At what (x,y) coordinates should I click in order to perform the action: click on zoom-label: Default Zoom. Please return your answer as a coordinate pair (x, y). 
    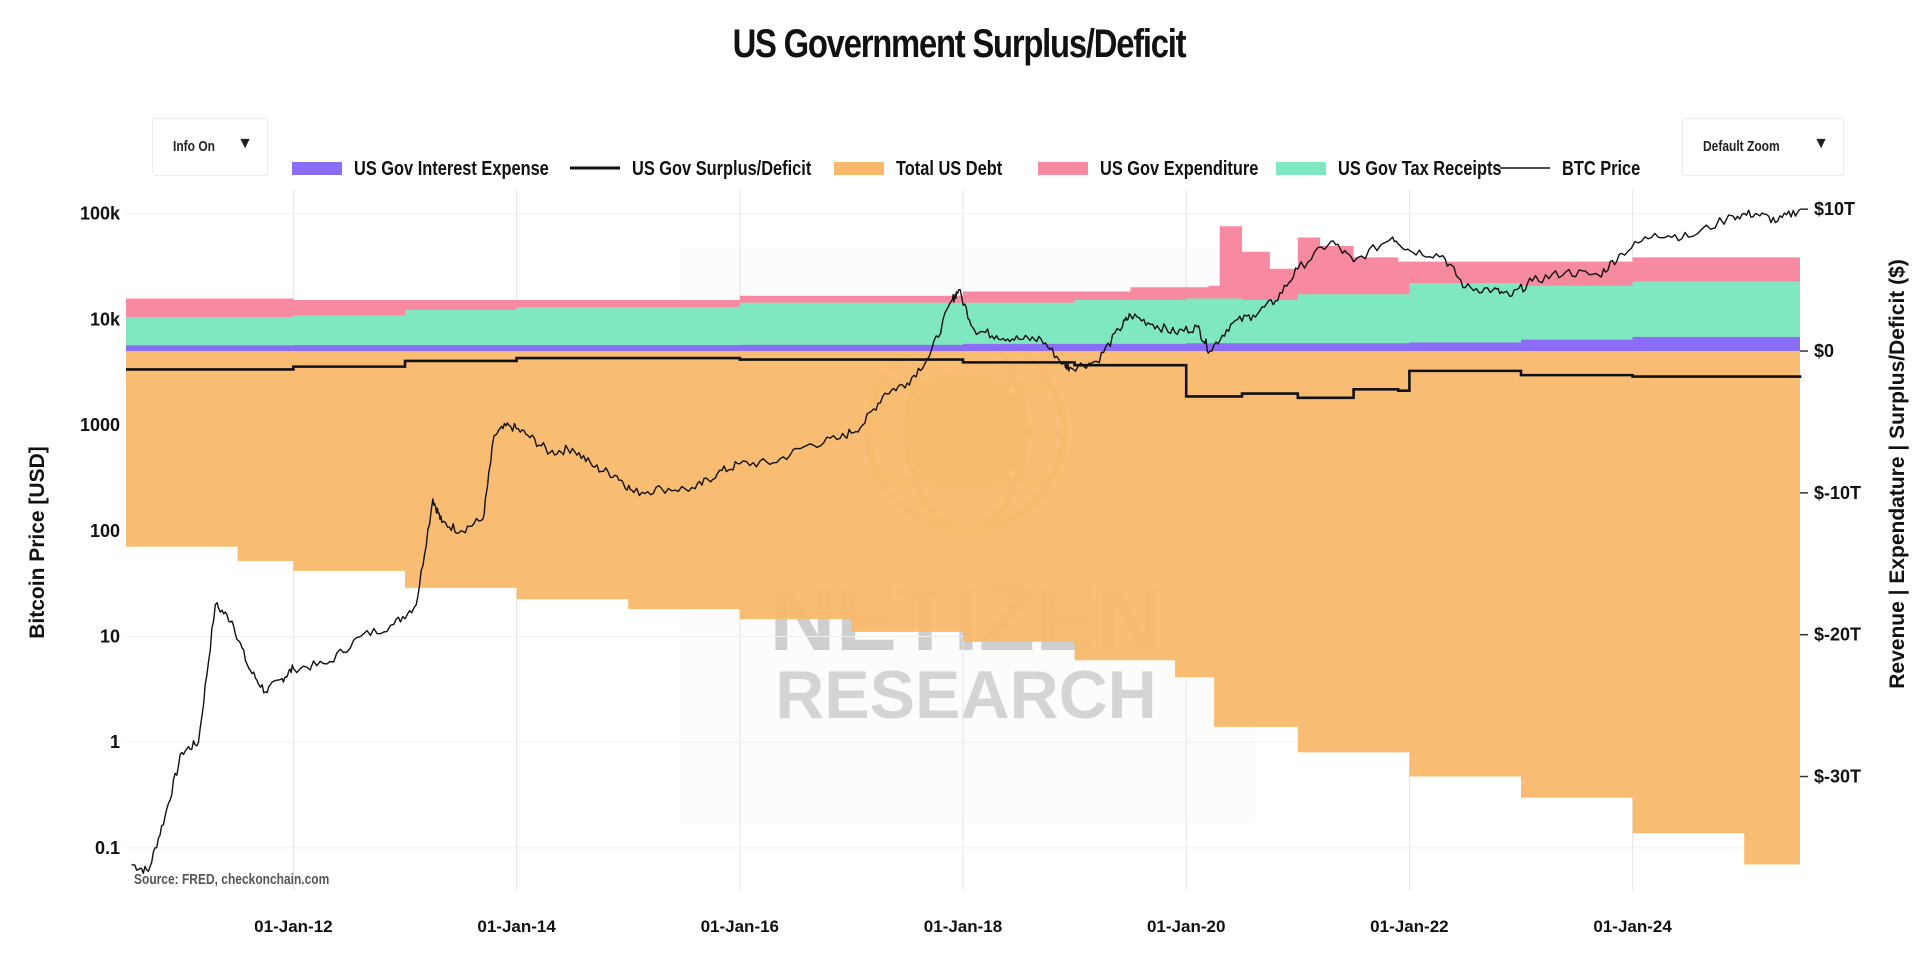
    Looking at the image, I should click on (1741, 146).